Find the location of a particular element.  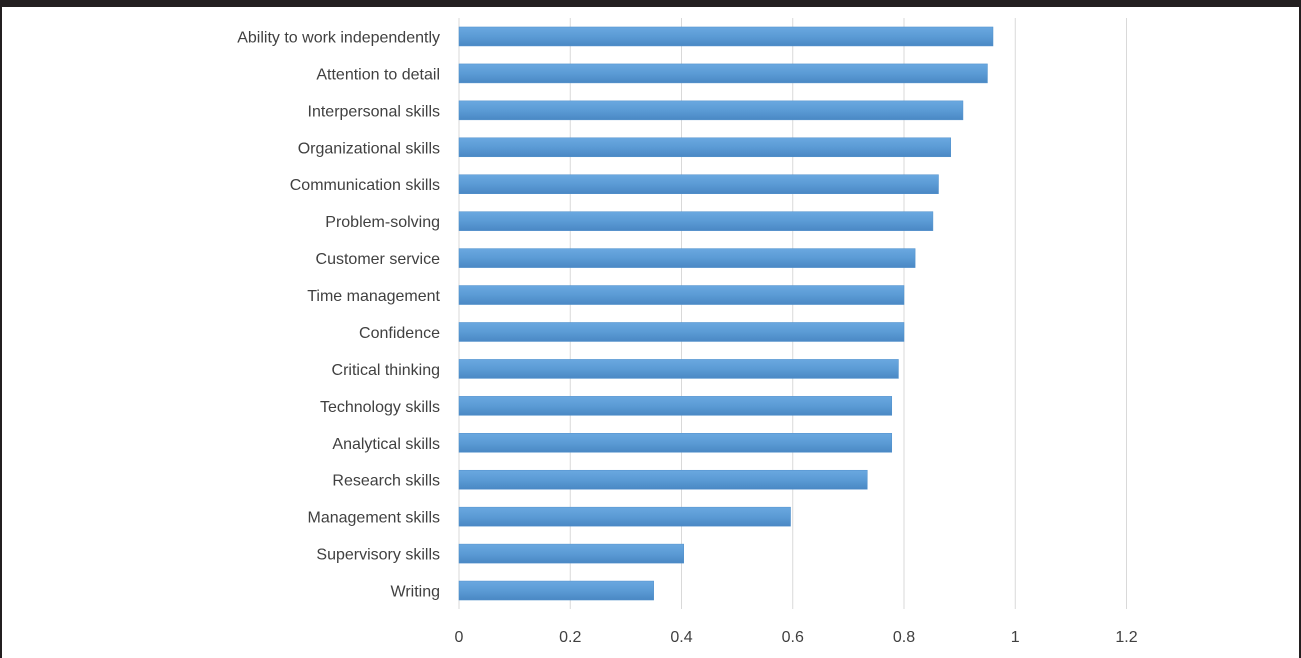

category-label: Ability to work independently is located at coordinates (338, 37).